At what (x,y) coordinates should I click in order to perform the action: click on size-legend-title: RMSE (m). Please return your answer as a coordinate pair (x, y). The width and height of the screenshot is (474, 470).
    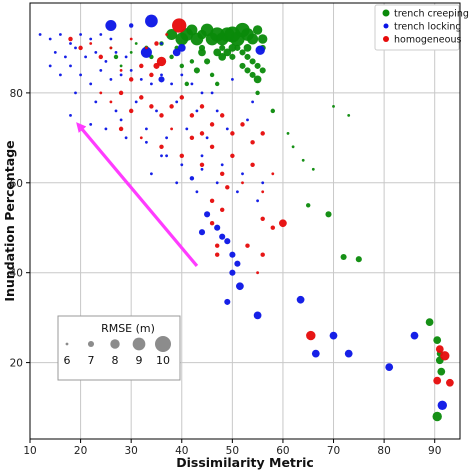
    Looking at the image, I should click on (128, 328).